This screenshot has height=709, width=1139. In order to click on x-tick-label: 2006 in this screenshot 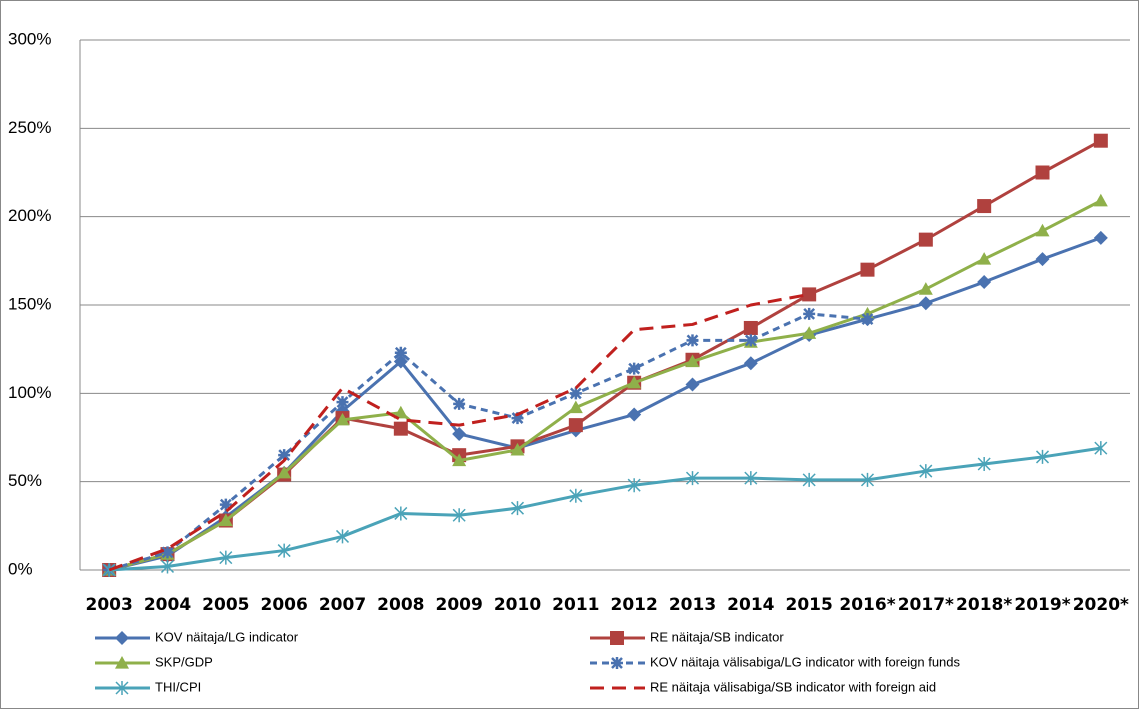, I will do `click(284, 605)`.